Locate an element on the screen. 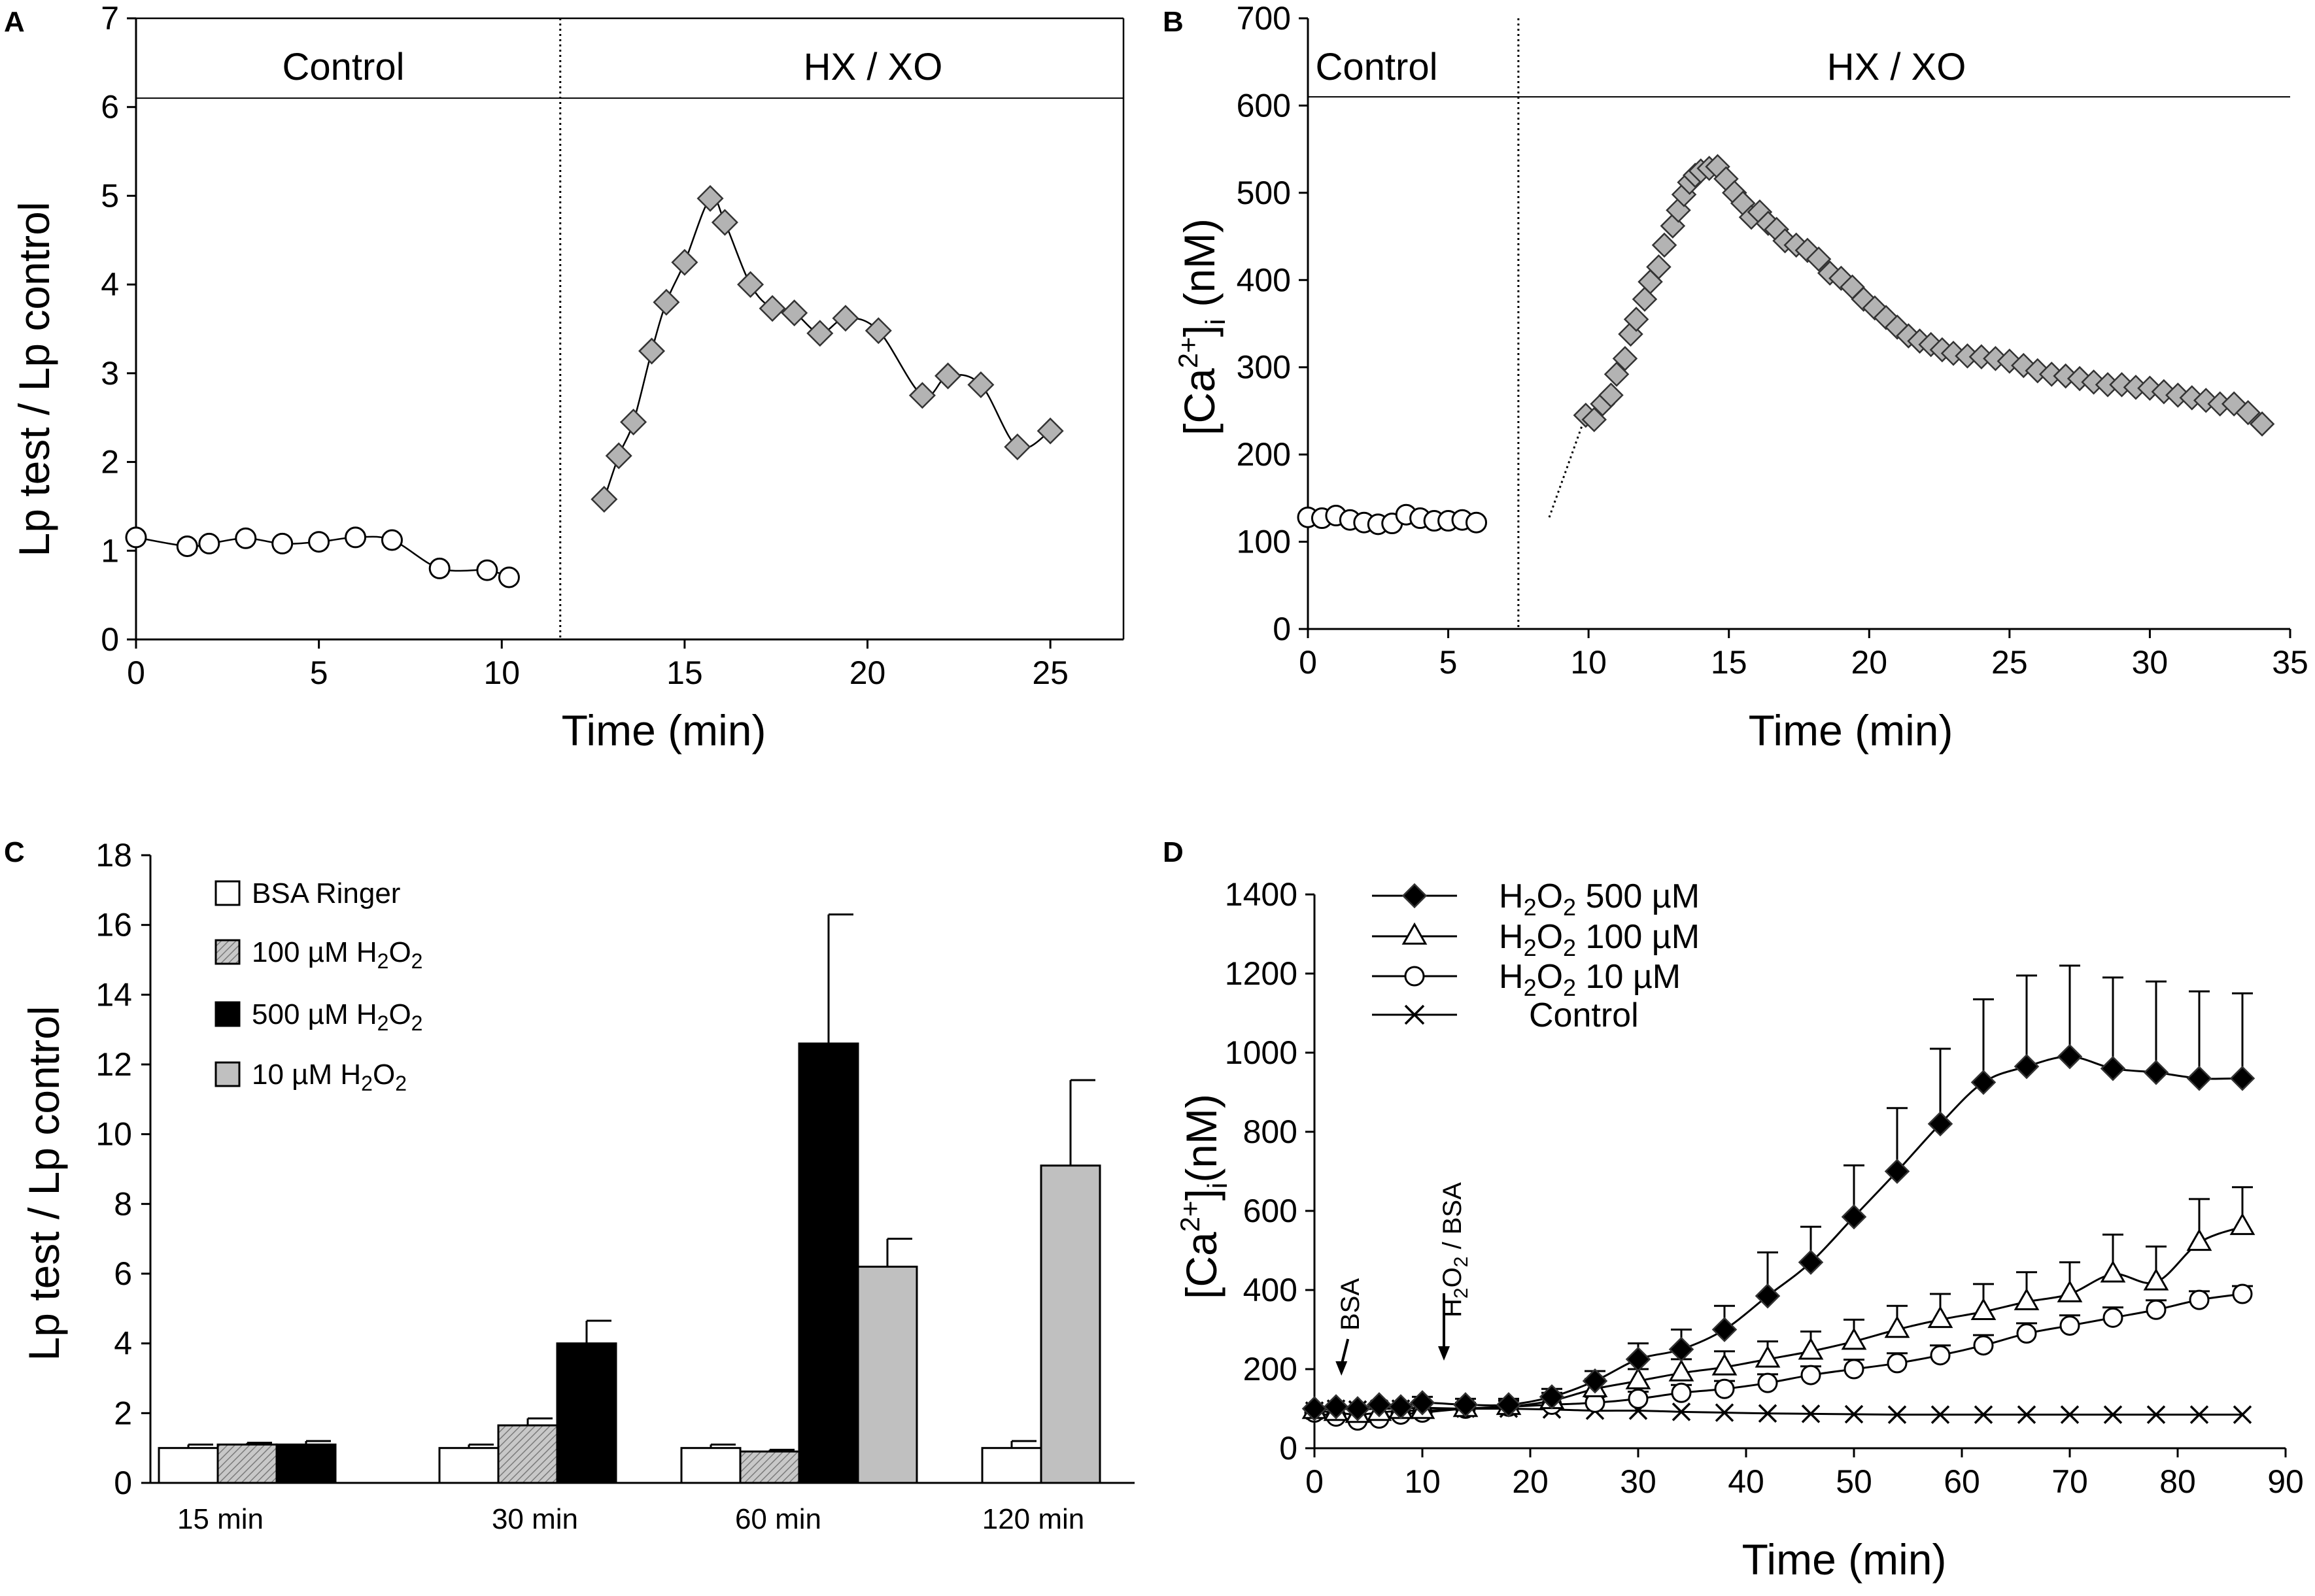 The image size is (2315, 1596). panel-d-xtick-label: 50 is located at coordinates (1854, 1481).